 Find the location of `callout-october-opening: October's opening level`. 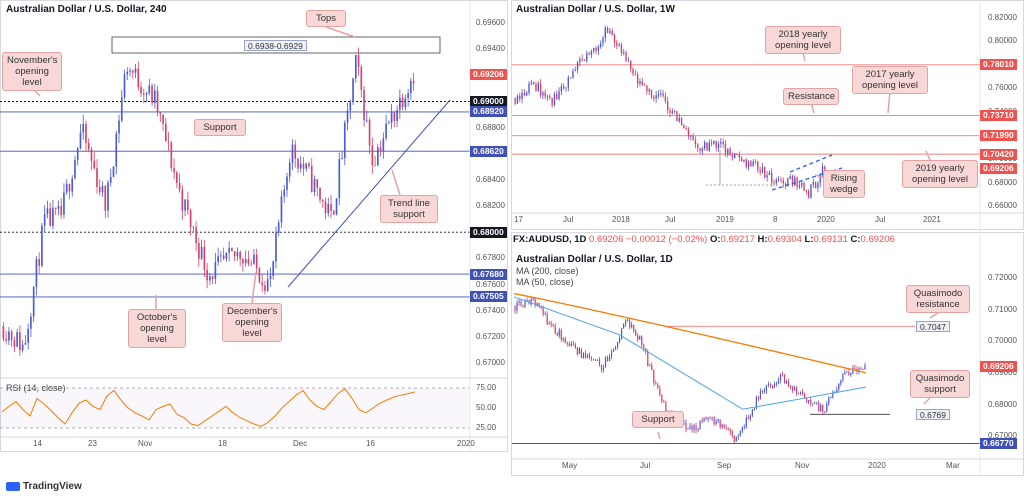

callout-october-opening: October's opening level is located at coordinates (157, 328).